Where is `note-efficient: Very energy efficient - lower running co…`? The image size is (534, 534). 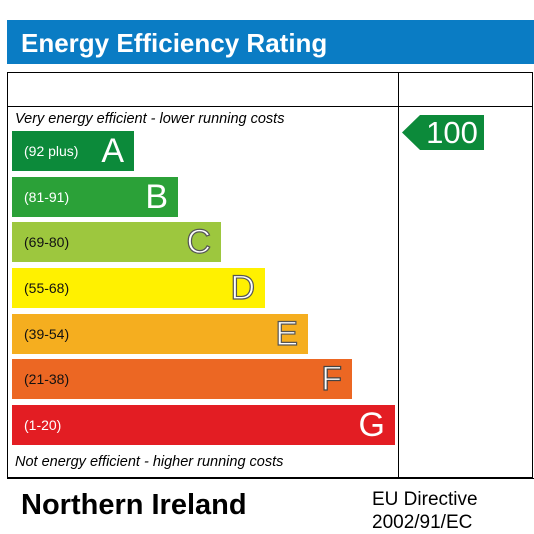 note-efficient: Very energy efficient - lower running co… is located at coordinates (150, 119).